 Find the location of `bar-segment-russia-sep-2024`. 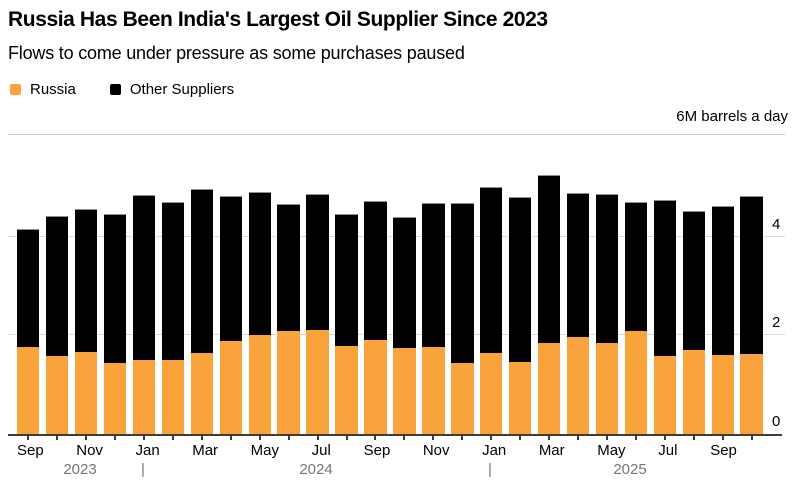

bar-segment-russia-sep-2024 is located at coordinates (375, 387).